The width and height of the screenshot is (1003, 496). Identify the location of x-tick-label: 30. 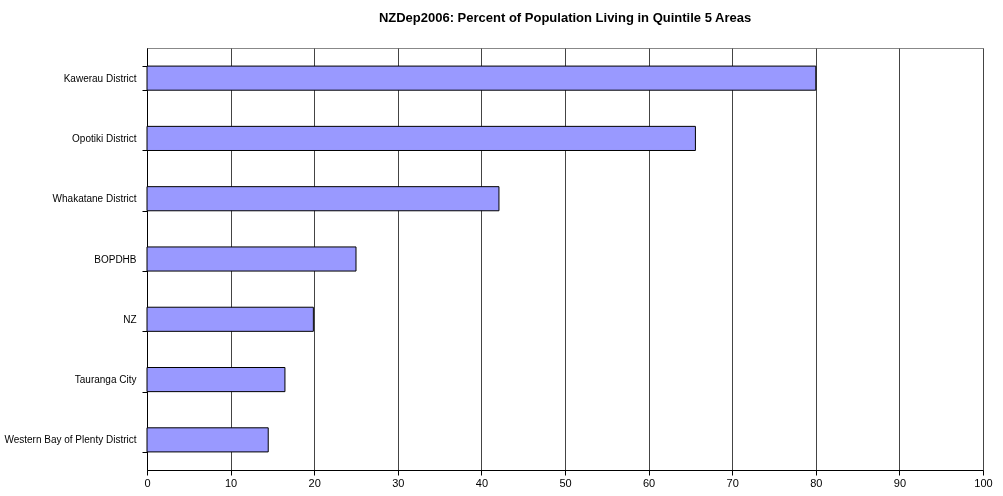
(398, 482).